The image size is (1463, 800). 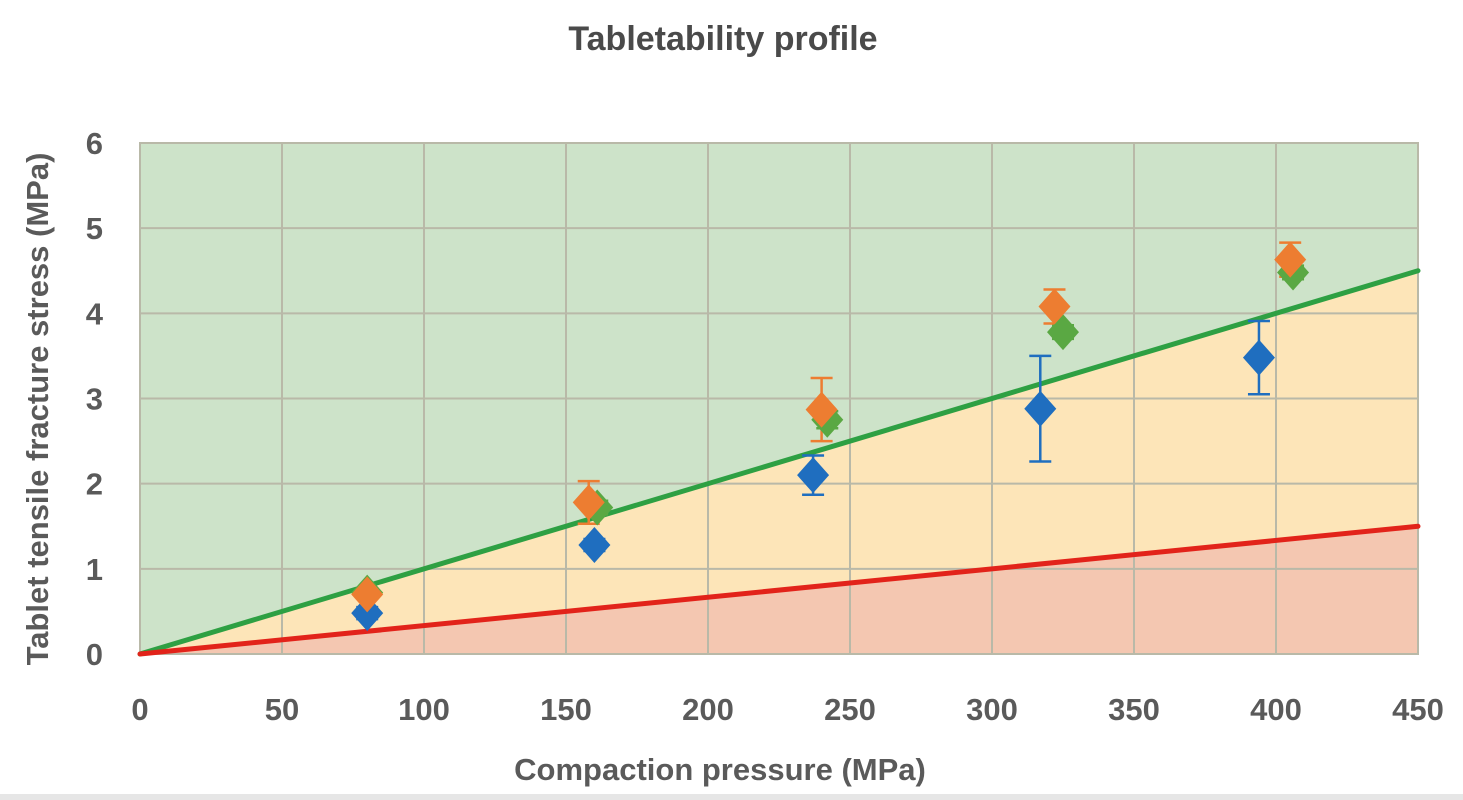 What do you see at coordinates (94, 654) in the screenshot?
I see `y-tick-label: 0` at bounding box center [94, 654].